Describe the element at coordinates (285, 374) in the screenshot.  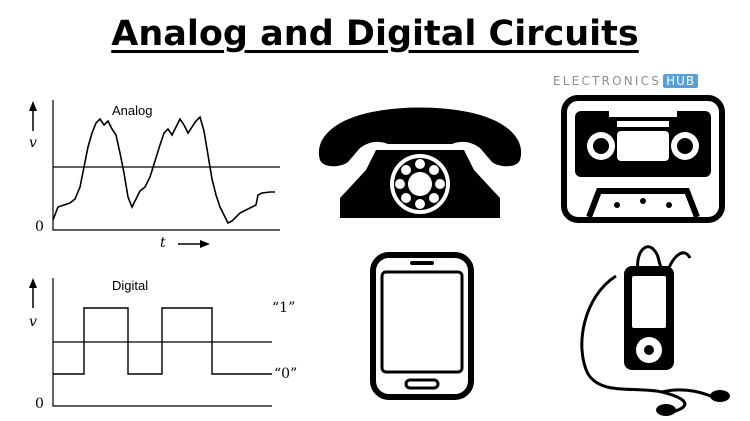
I see `digital-low-label: “0”` at that location.